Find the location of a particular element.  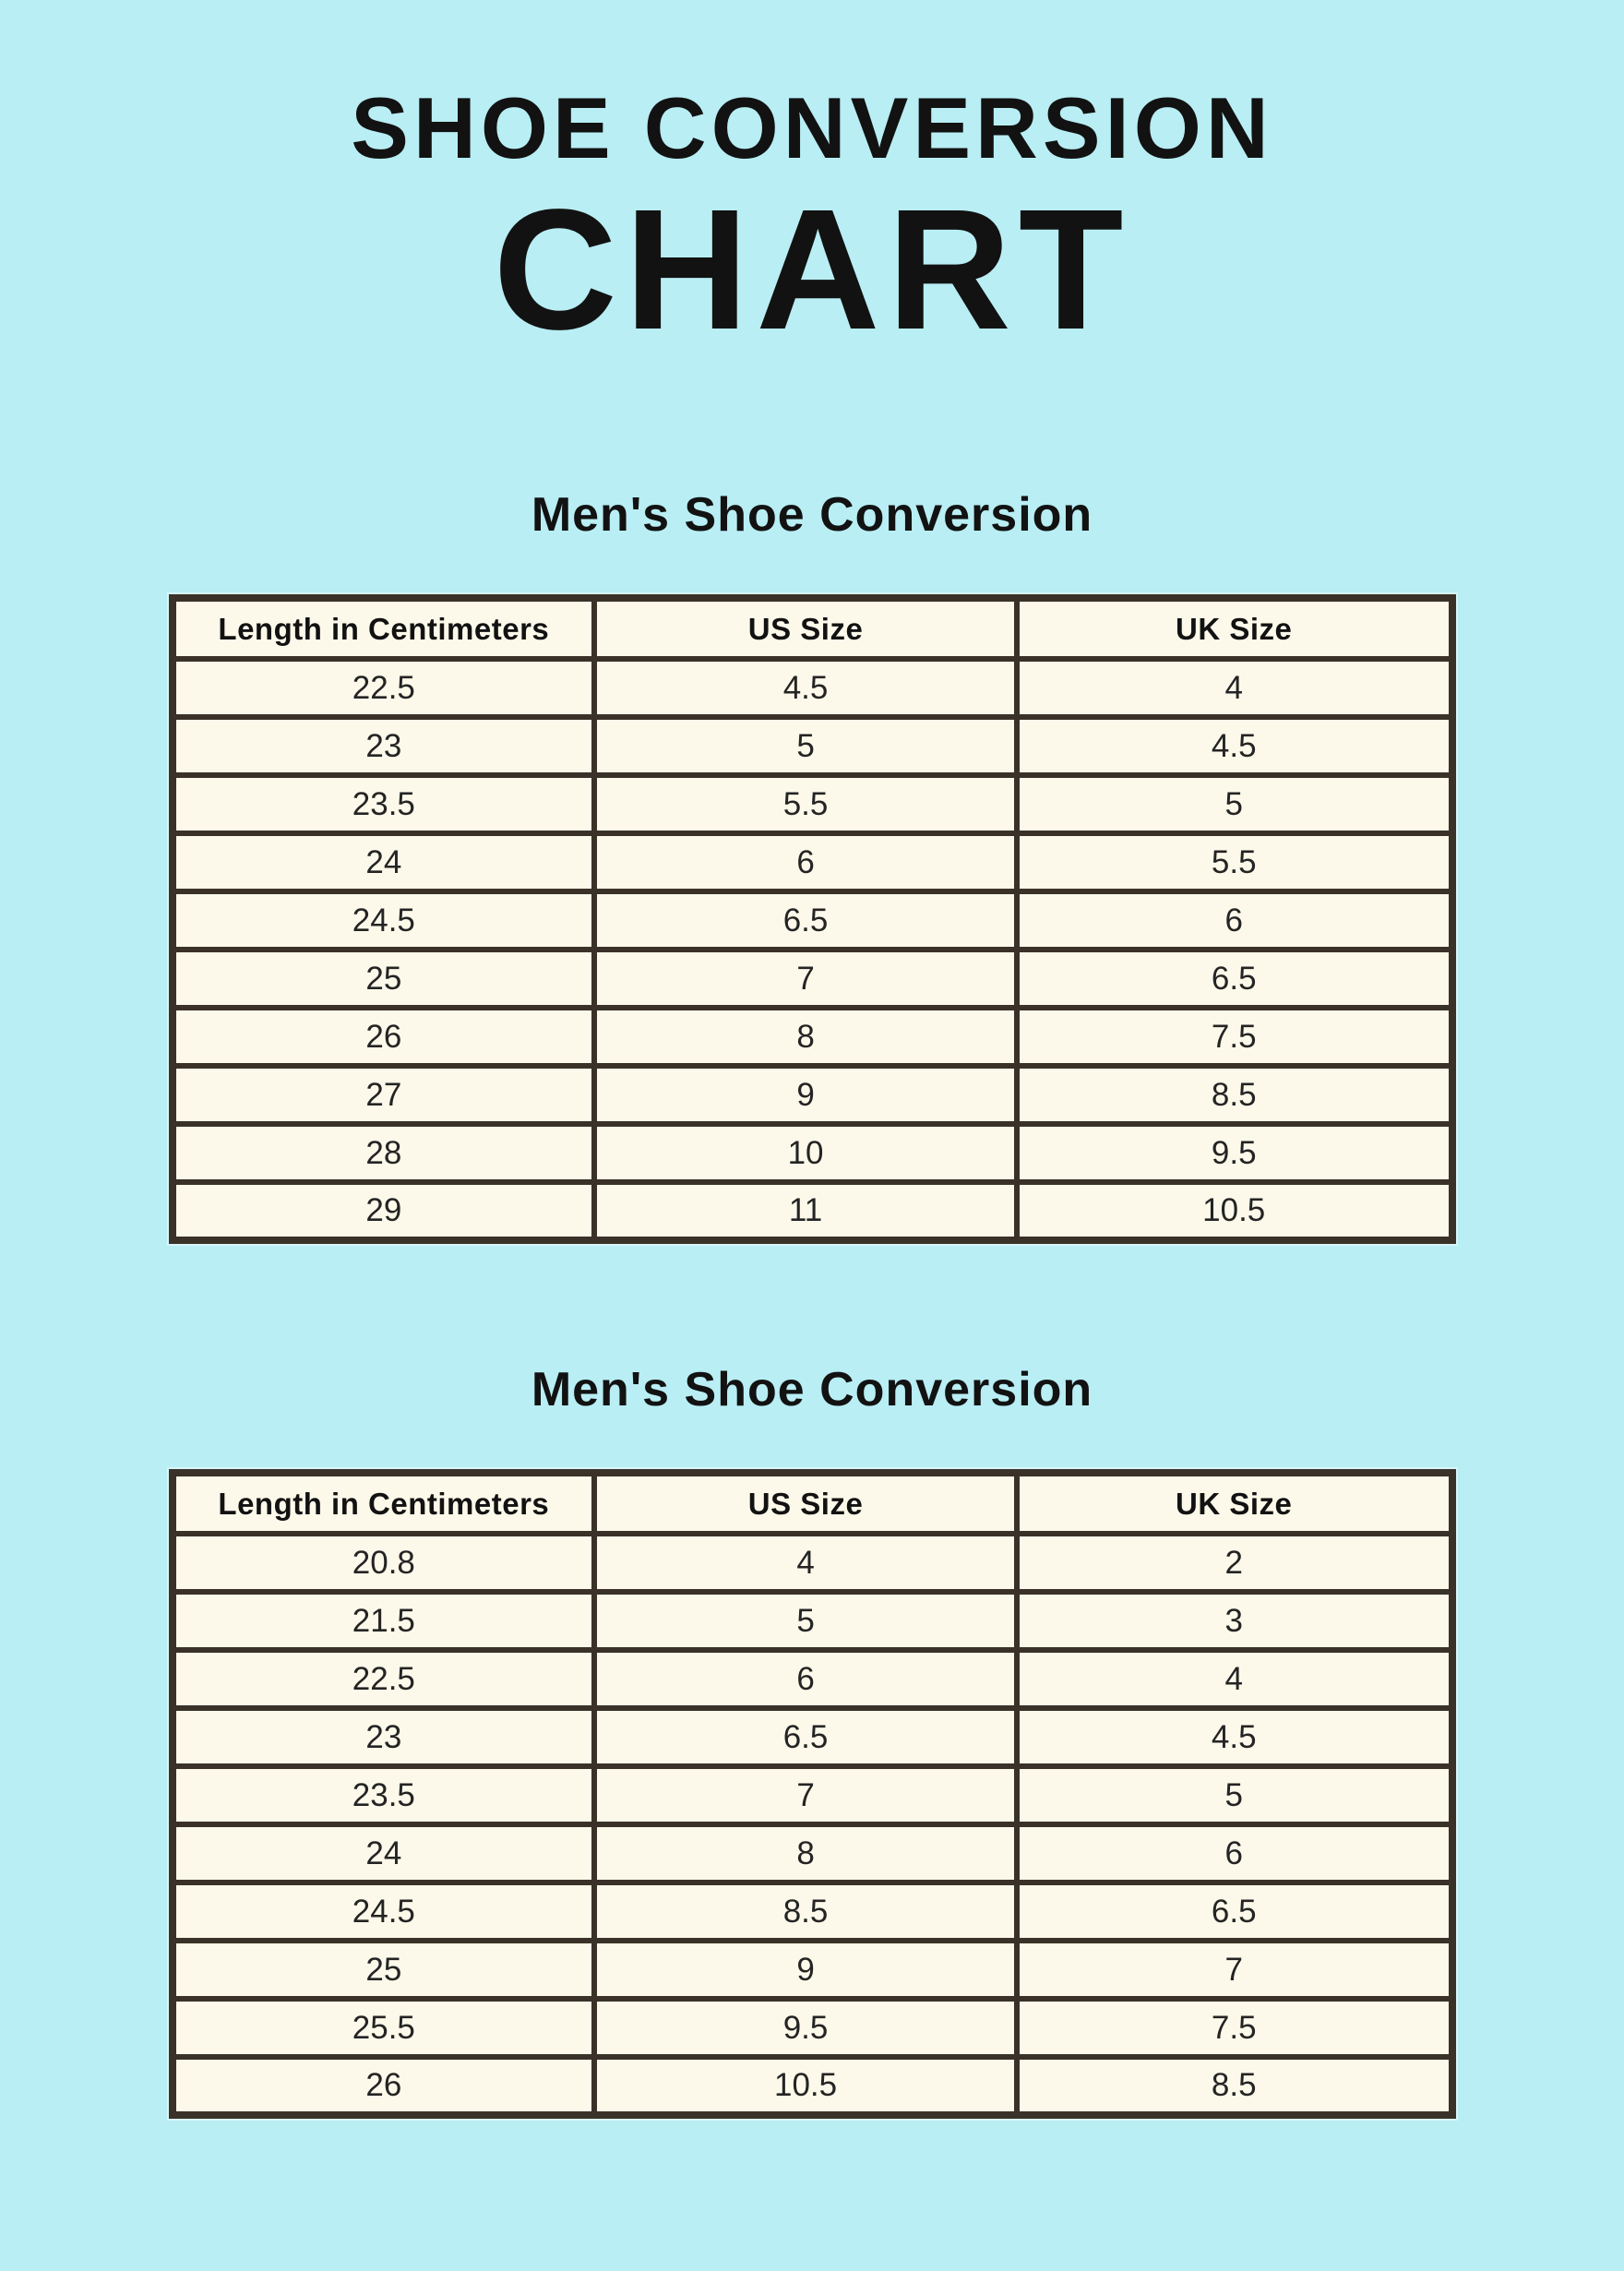

table-cell: 10 is located at coordinates (805, 1153).